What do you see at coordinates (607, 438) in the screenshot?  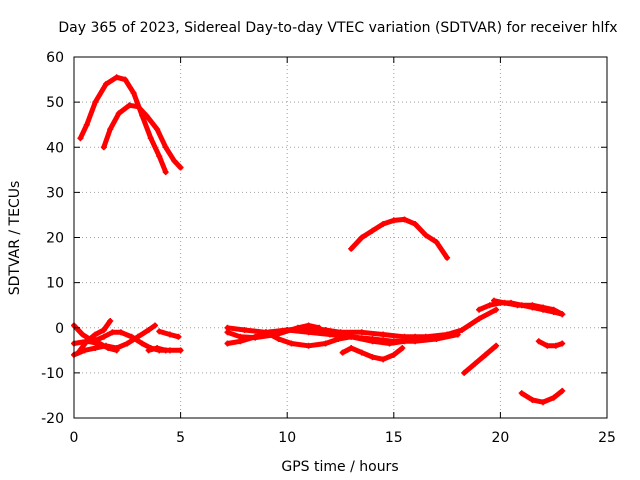 I see `x-tick-label: 25` at bounding box center [607, 438].